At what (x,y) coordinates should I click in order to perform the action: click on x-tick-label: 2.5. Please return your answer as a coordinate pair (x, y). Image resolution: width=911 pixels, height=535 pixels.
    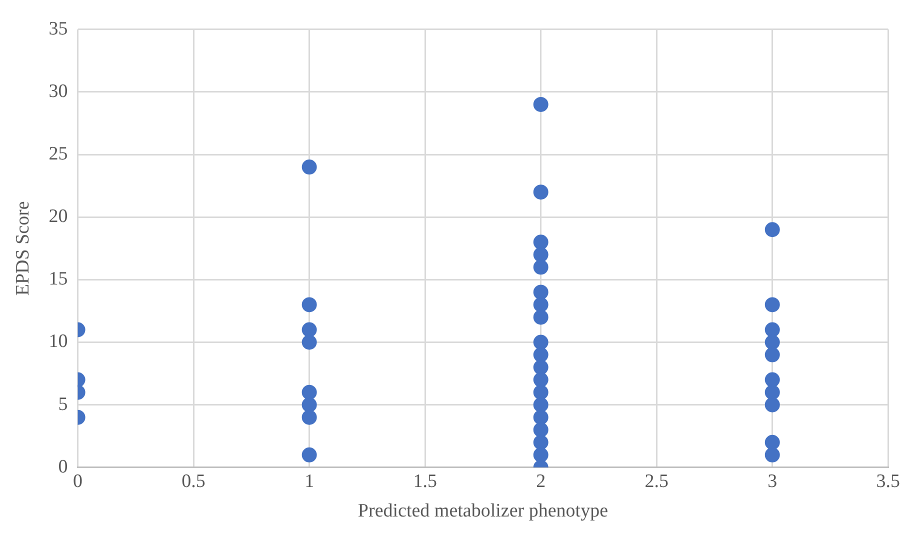
    Looking at the image, I should click on (656, 481).